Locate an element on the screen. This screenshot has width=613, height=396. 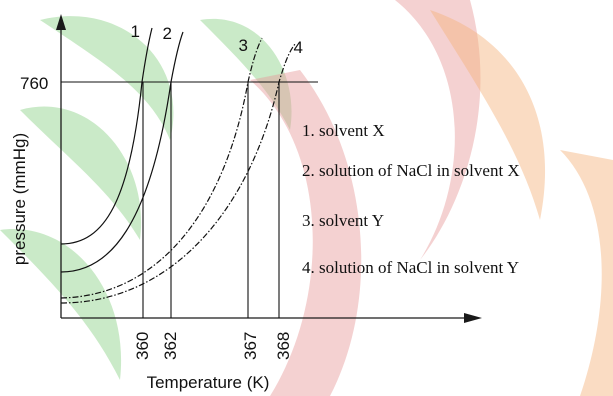
curve-labels: 1 2 3 4 is located at coordinates (217, 39).